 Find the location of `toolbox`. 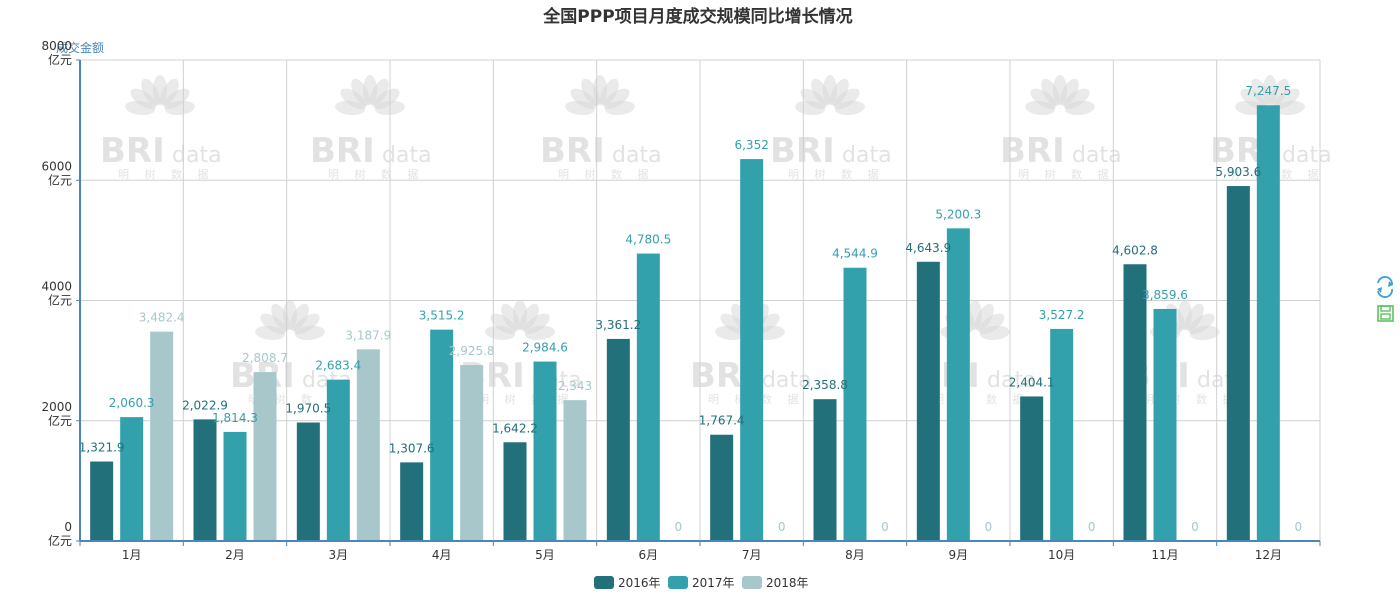

toolbox is located at coordinates (1385, 299).